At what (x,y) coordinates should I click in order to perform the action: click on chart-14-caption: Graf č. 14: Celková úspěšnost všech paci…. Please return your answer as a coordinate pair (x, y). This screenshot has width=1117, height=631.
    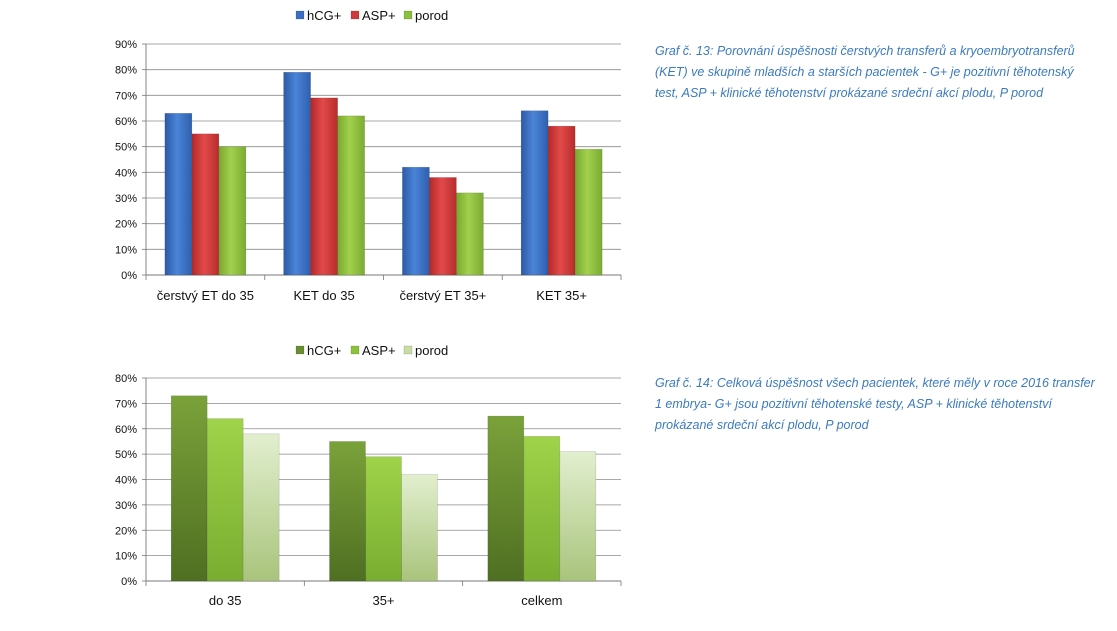
    Looking at the image, I should click on (875, 404).